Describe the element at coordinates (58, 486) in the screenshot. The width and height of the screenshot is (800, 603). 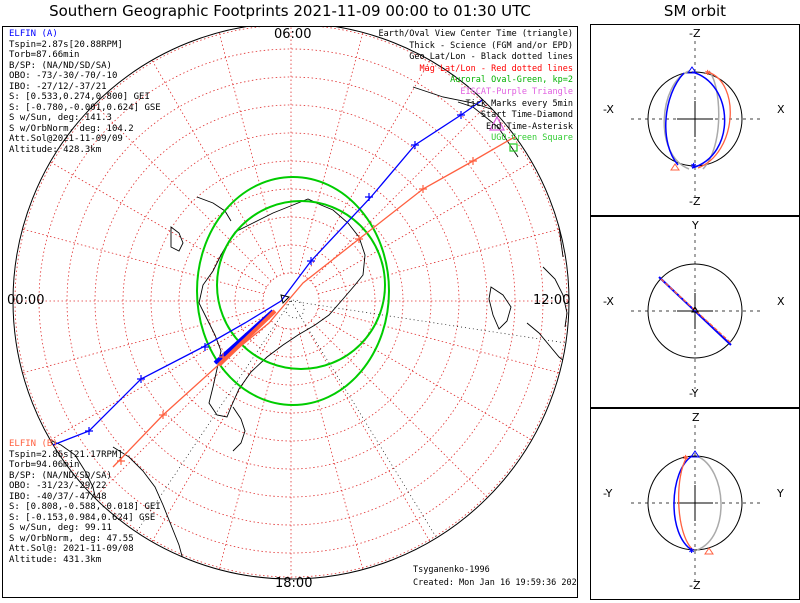
I see `elfin-b-info-line: OBO: -31/23/-29/22` at that location.